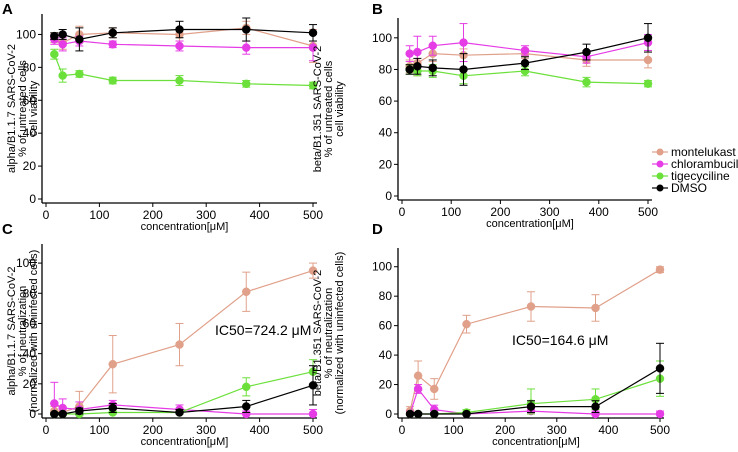 Image resolution: width=738 pixels, height=452 pixels. I want to click on series-dmso, so click(529, 54).